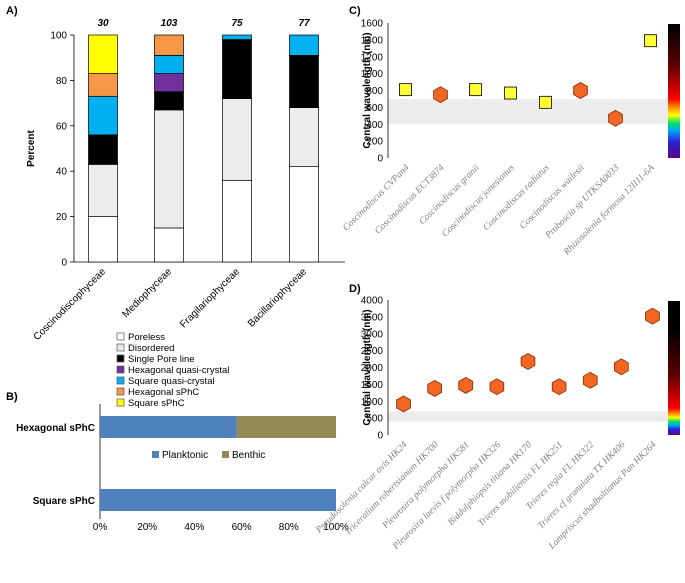  What do you see at coordinates (304, 214) in the screenshot?
I see `a-bar-bacillariophyceae-poreless` at bounding box center [304, 214].